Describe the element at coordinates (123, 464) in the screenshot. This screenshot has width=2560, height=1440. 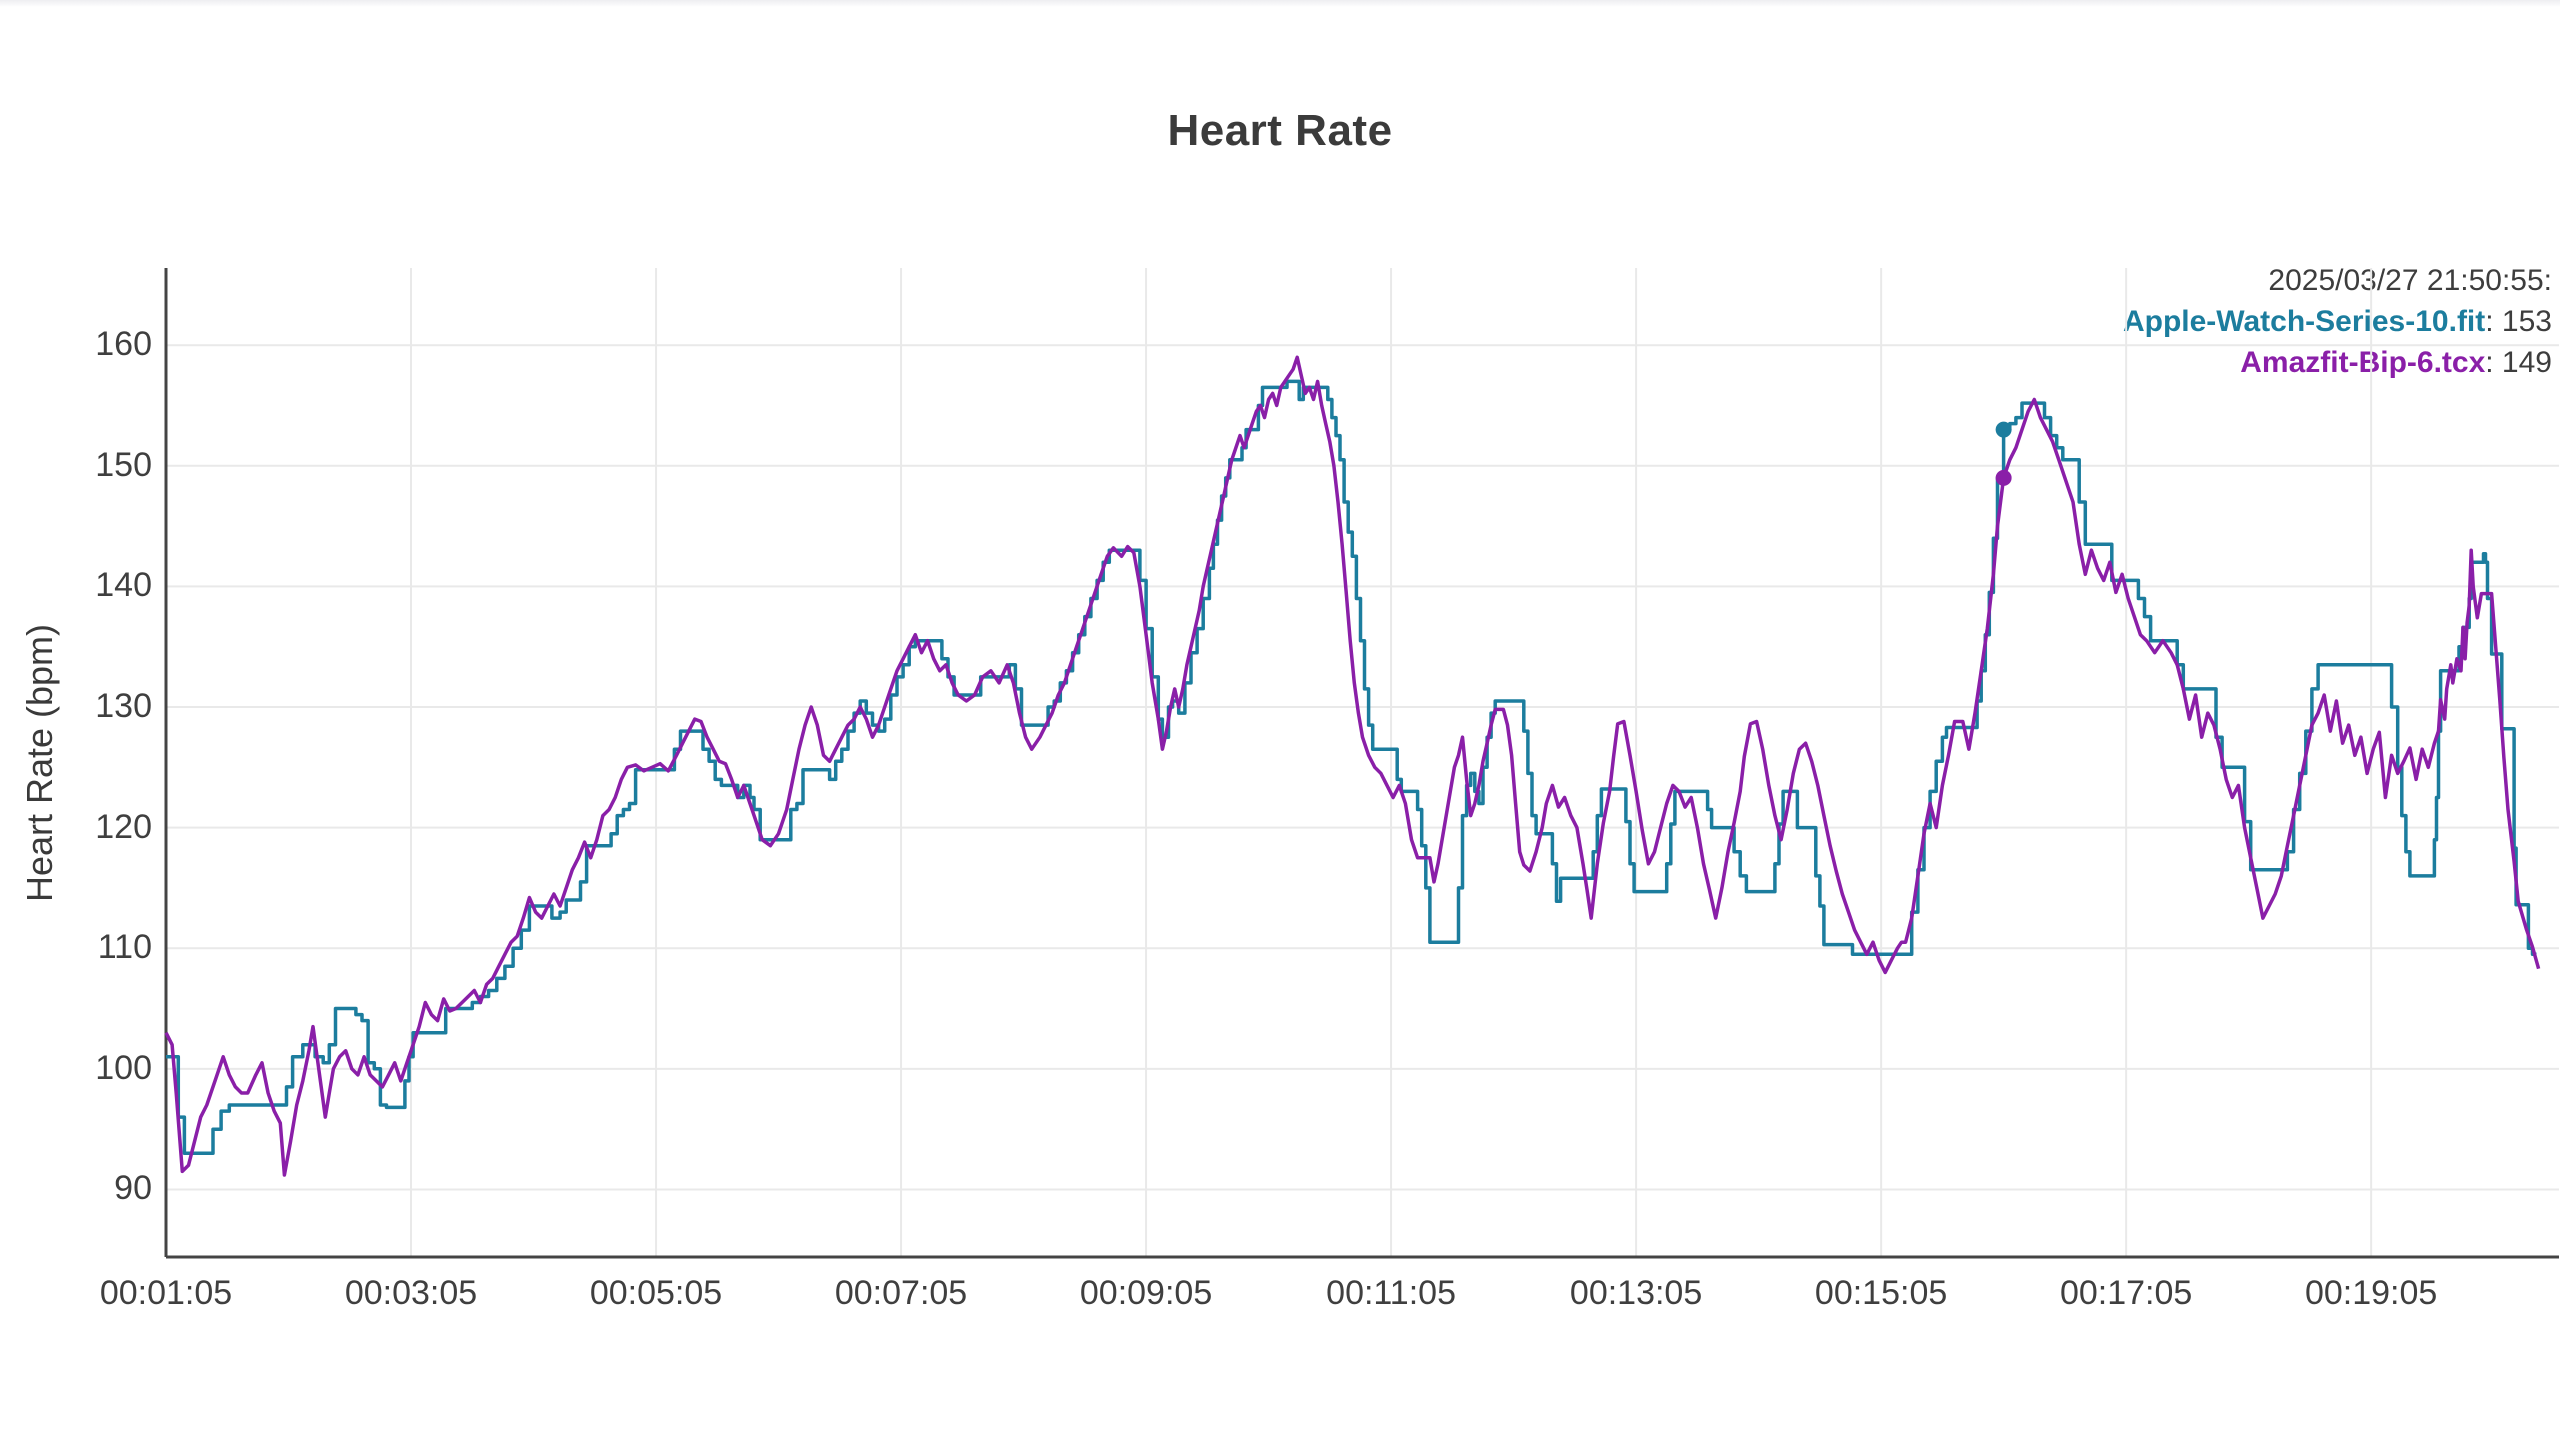
I see `y-tick-label: 150` at that location.